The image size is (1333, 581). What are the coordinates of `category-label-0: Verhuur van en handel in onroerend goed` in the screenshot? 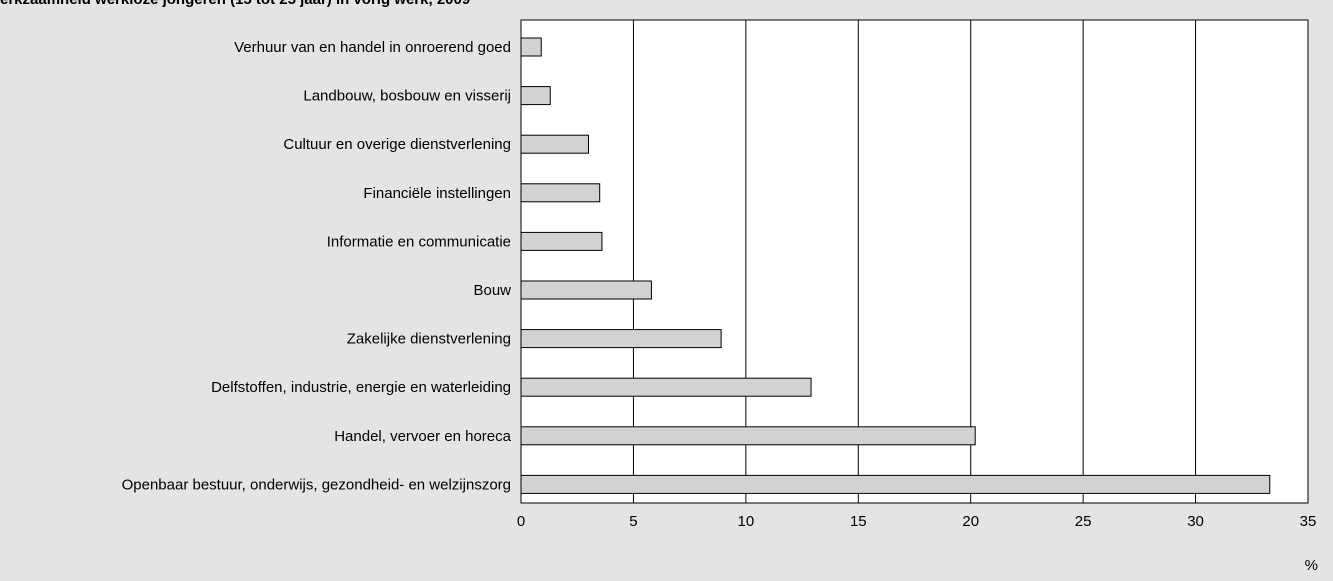 It's located at (372, 47).